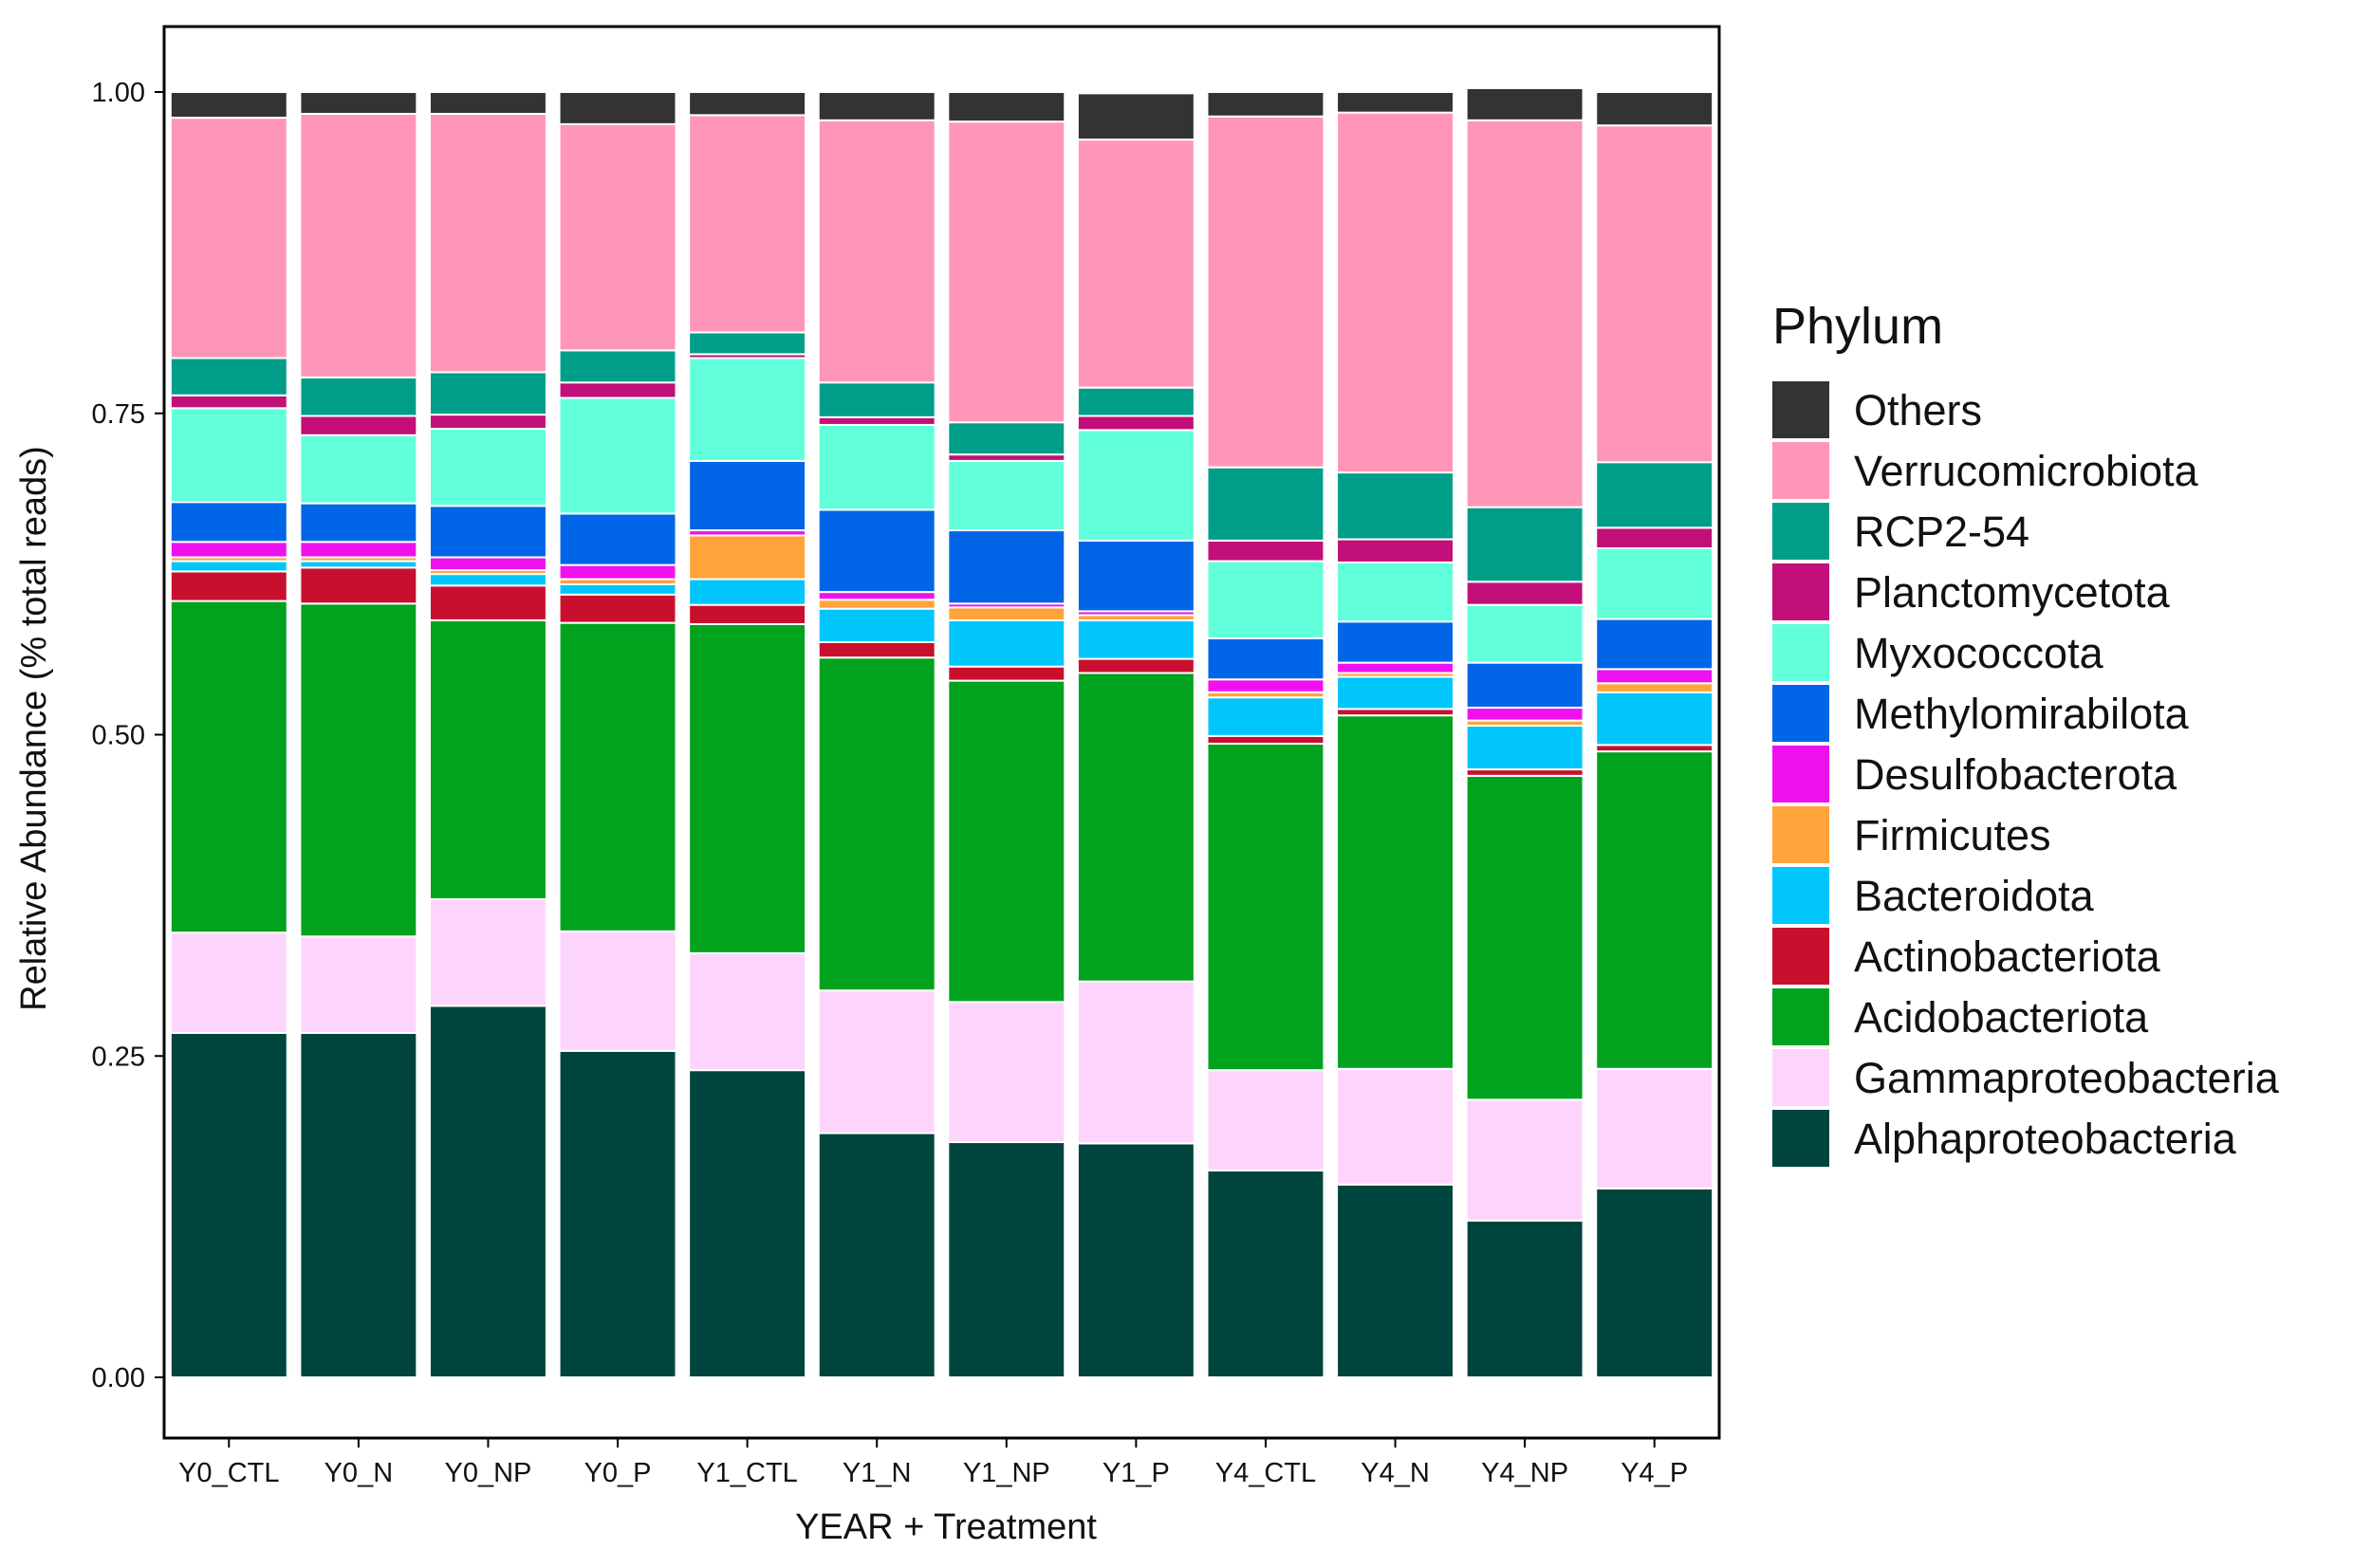  What do you see at coordinates (359, 1473) in the screenshot?
I see `x-tick-label: Y0_N` at bounding box center [359, 1473].